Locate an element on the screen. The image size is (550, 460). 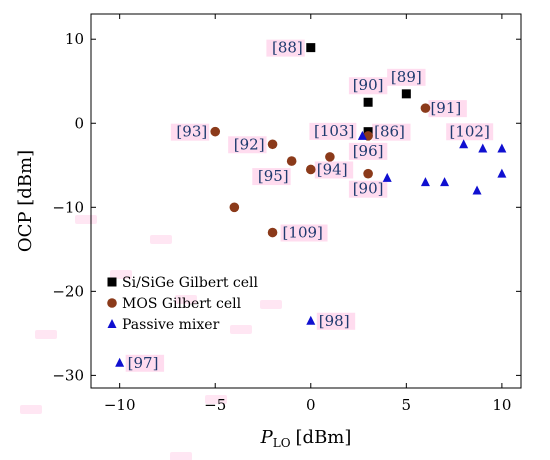
x-axis-label-main: P is located at coordinates (267, 437).